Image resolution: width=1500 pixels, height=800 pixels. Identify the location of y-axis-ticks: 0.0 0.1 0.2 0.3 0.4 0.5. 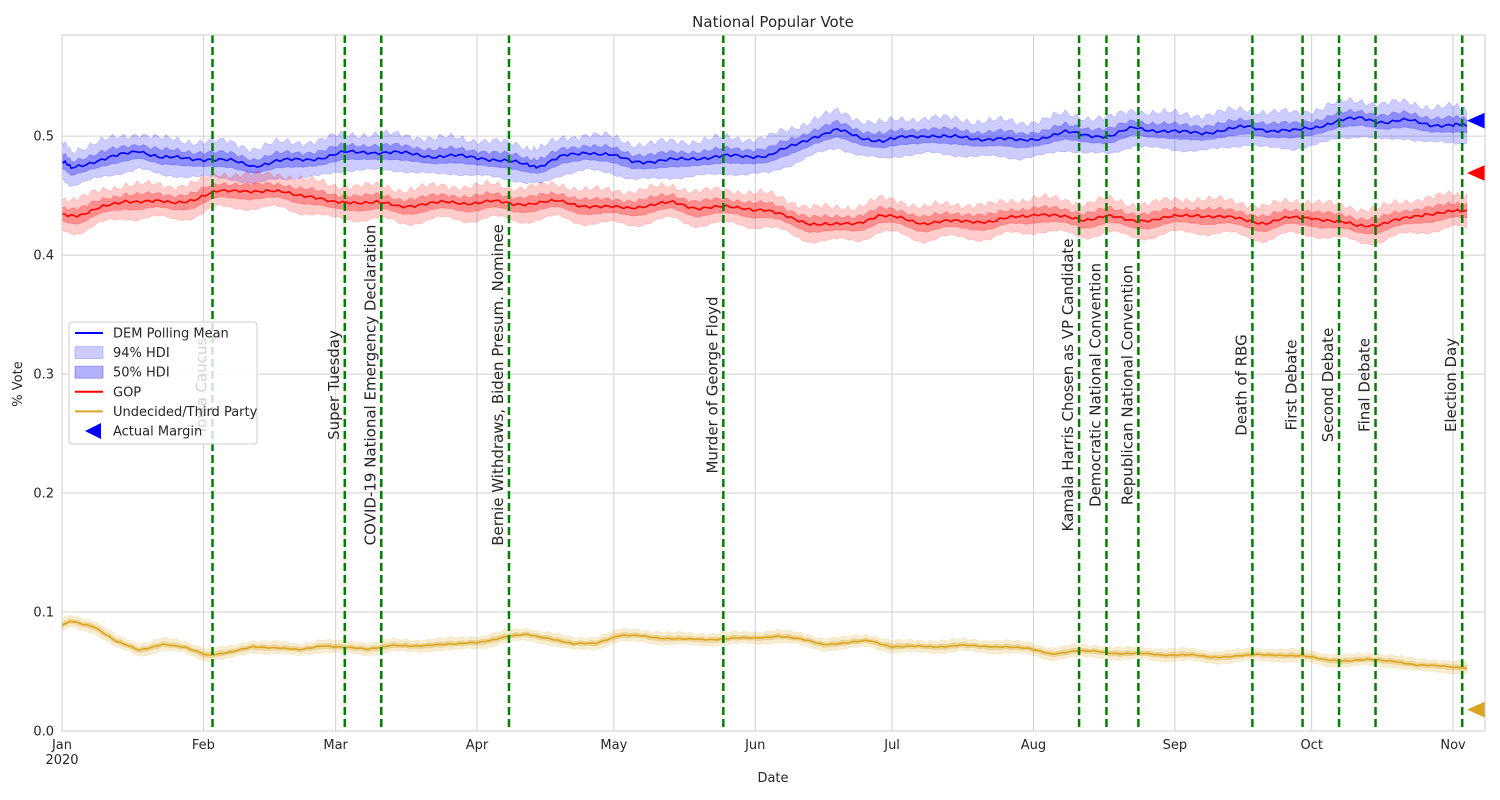
(43, 435).